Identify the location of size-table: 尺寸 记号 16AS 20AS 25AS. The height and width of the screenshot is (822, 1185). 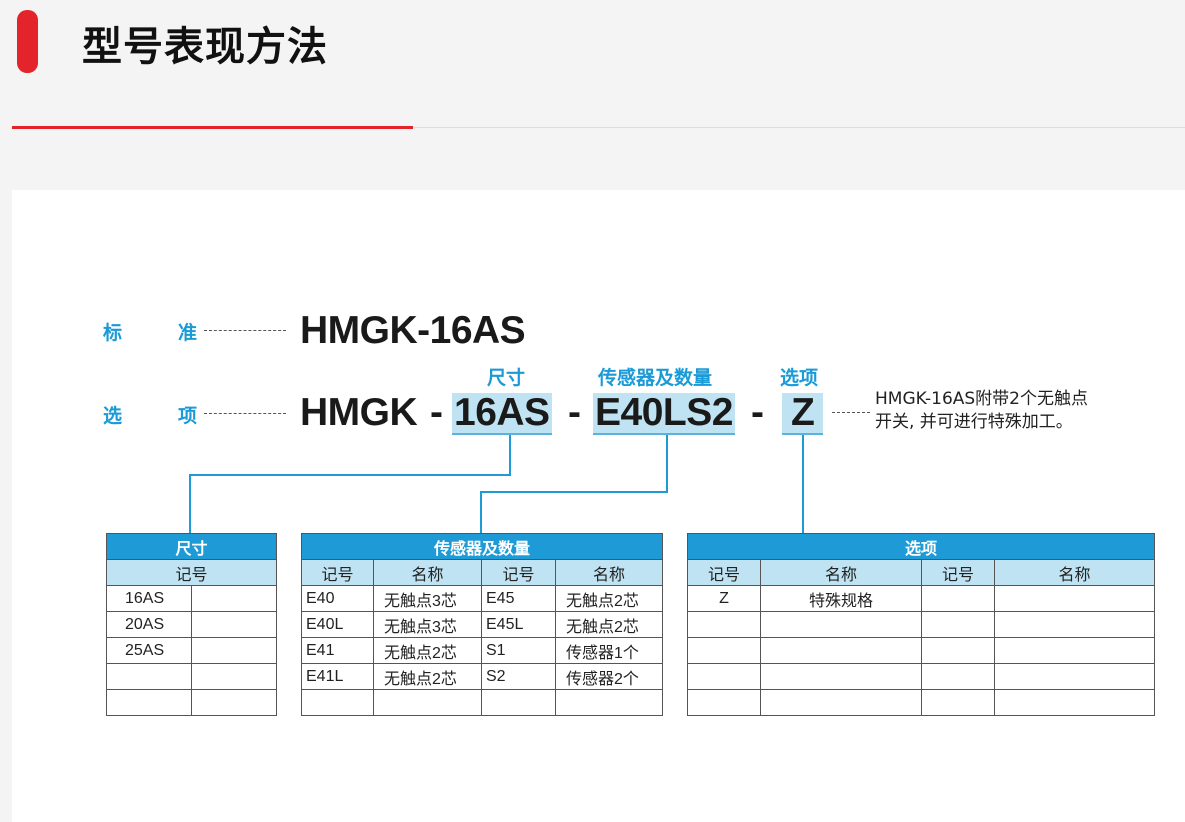
(191, 624).